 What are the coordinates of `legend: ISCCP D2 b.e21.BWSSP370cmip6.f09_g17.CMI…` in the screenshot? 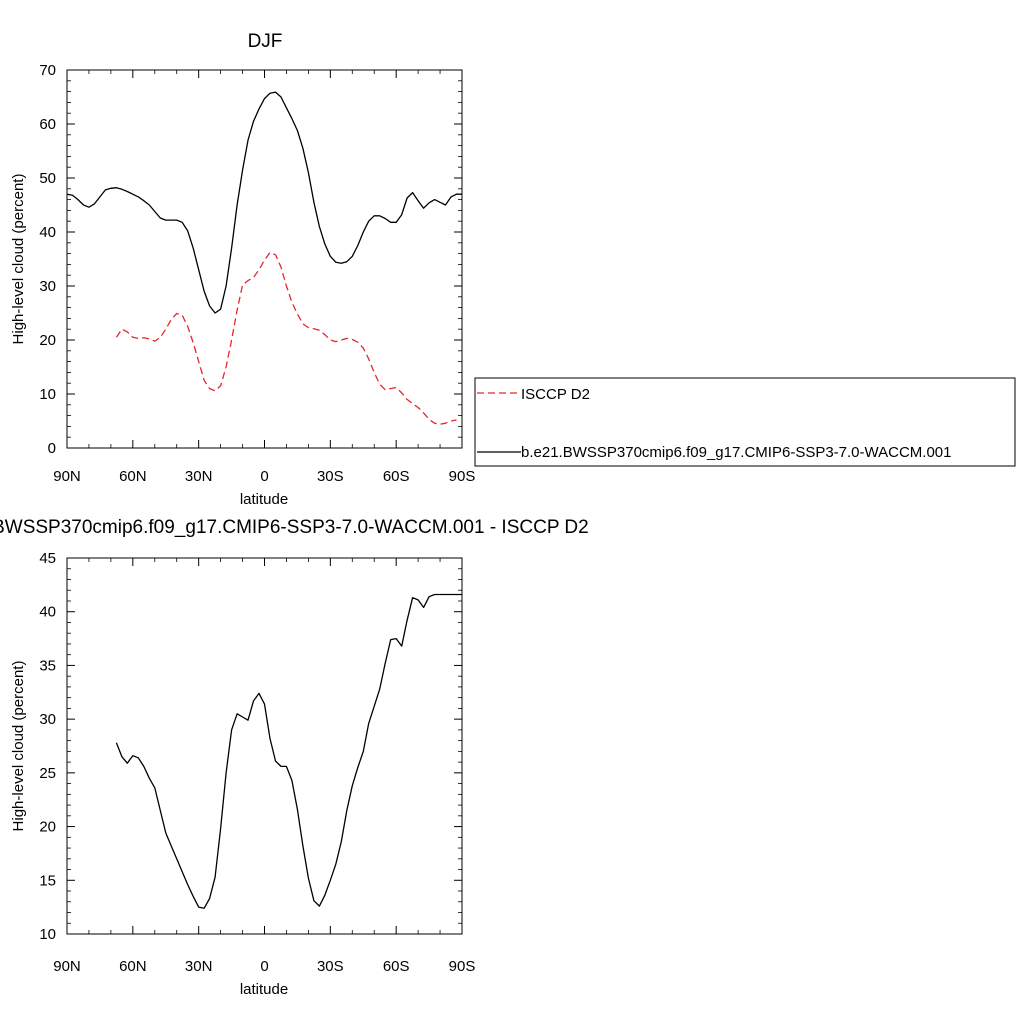 It's located at (745, 422).